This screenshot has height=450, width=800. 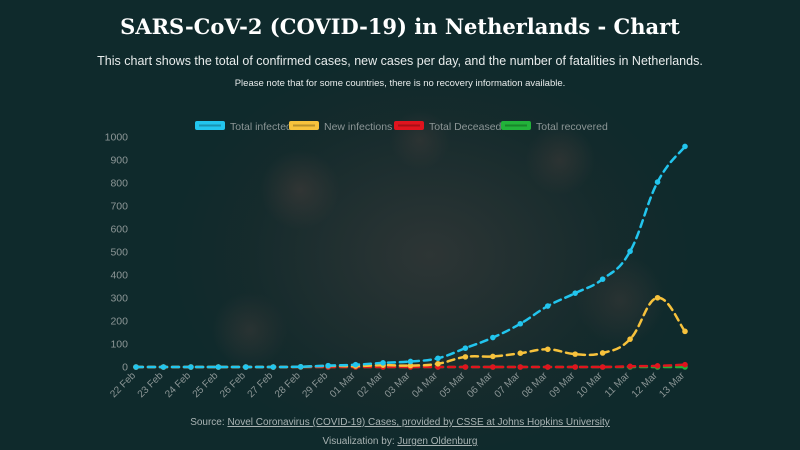 What do you see at coordinates (178, 385) in the screenshot?
I see `x-tick-label: 24 Feb` at bounding box center [178, 385].